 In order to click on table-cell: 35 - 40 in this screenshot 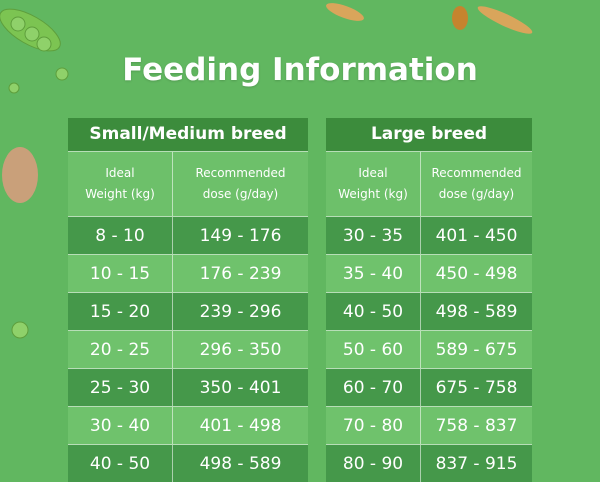, I will do `click(373, 273)`.